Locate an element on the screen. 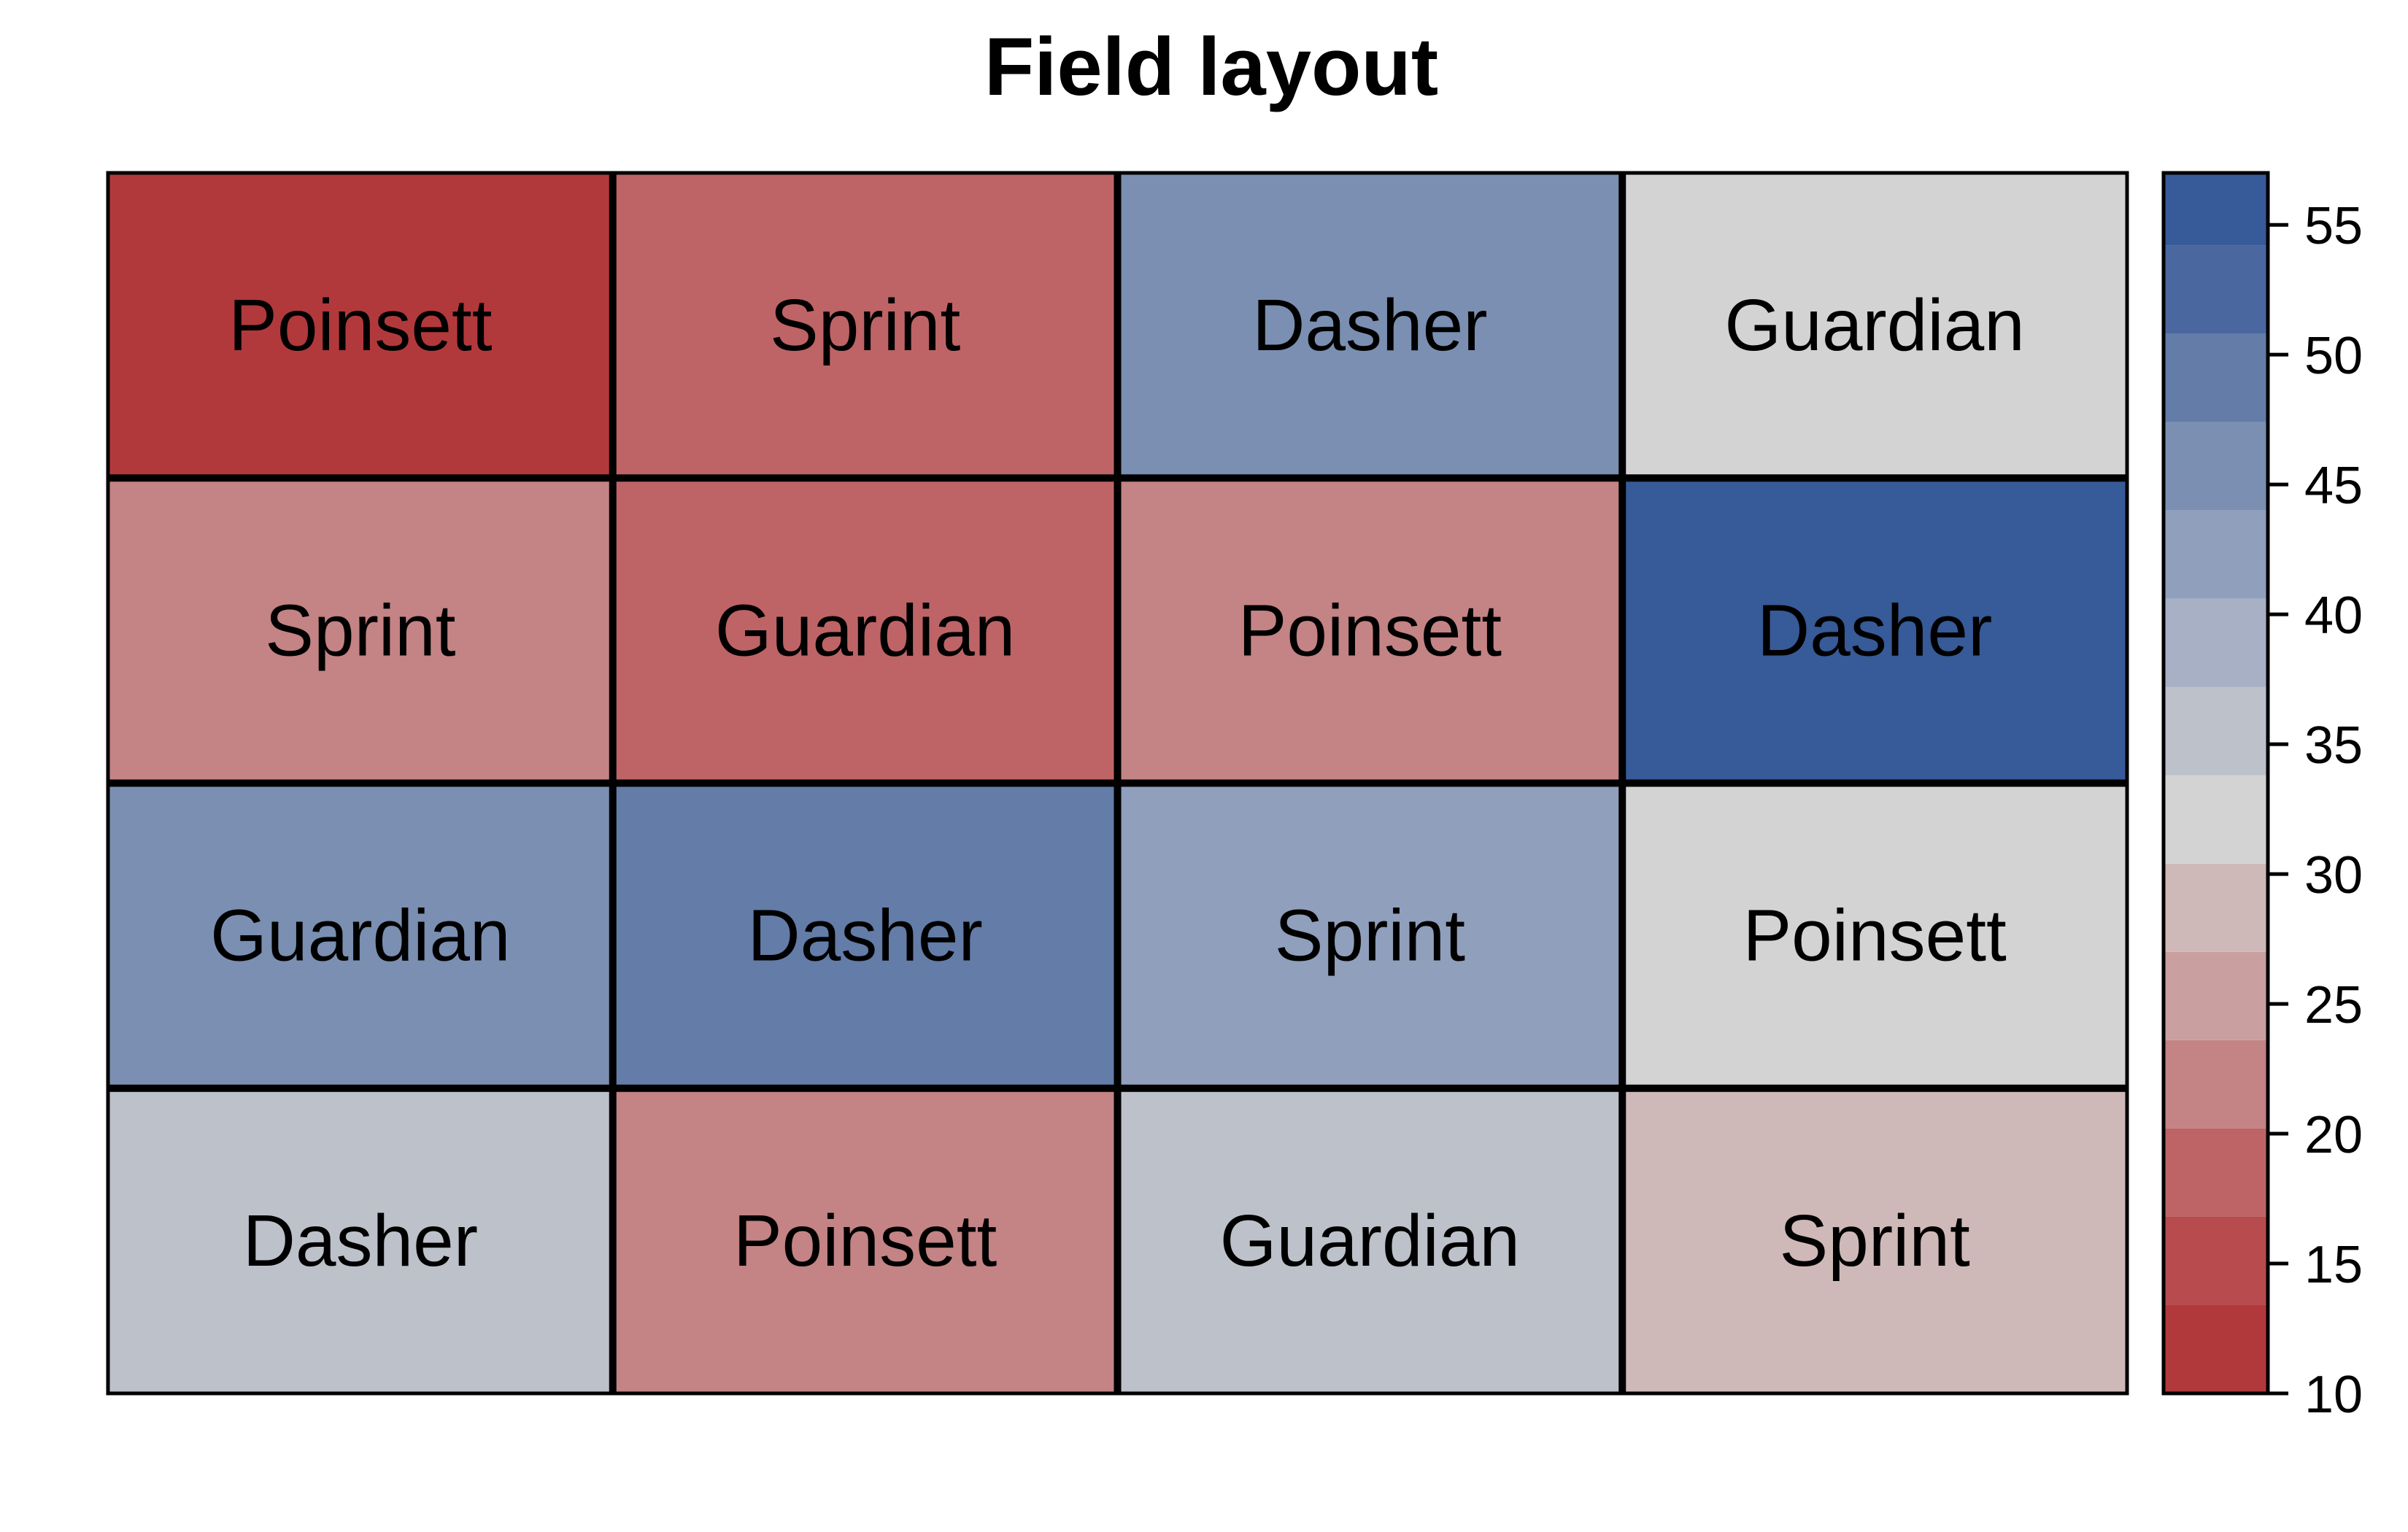  cell-label-r4-c3: Guardian is located at coordinates (1370, 1241).